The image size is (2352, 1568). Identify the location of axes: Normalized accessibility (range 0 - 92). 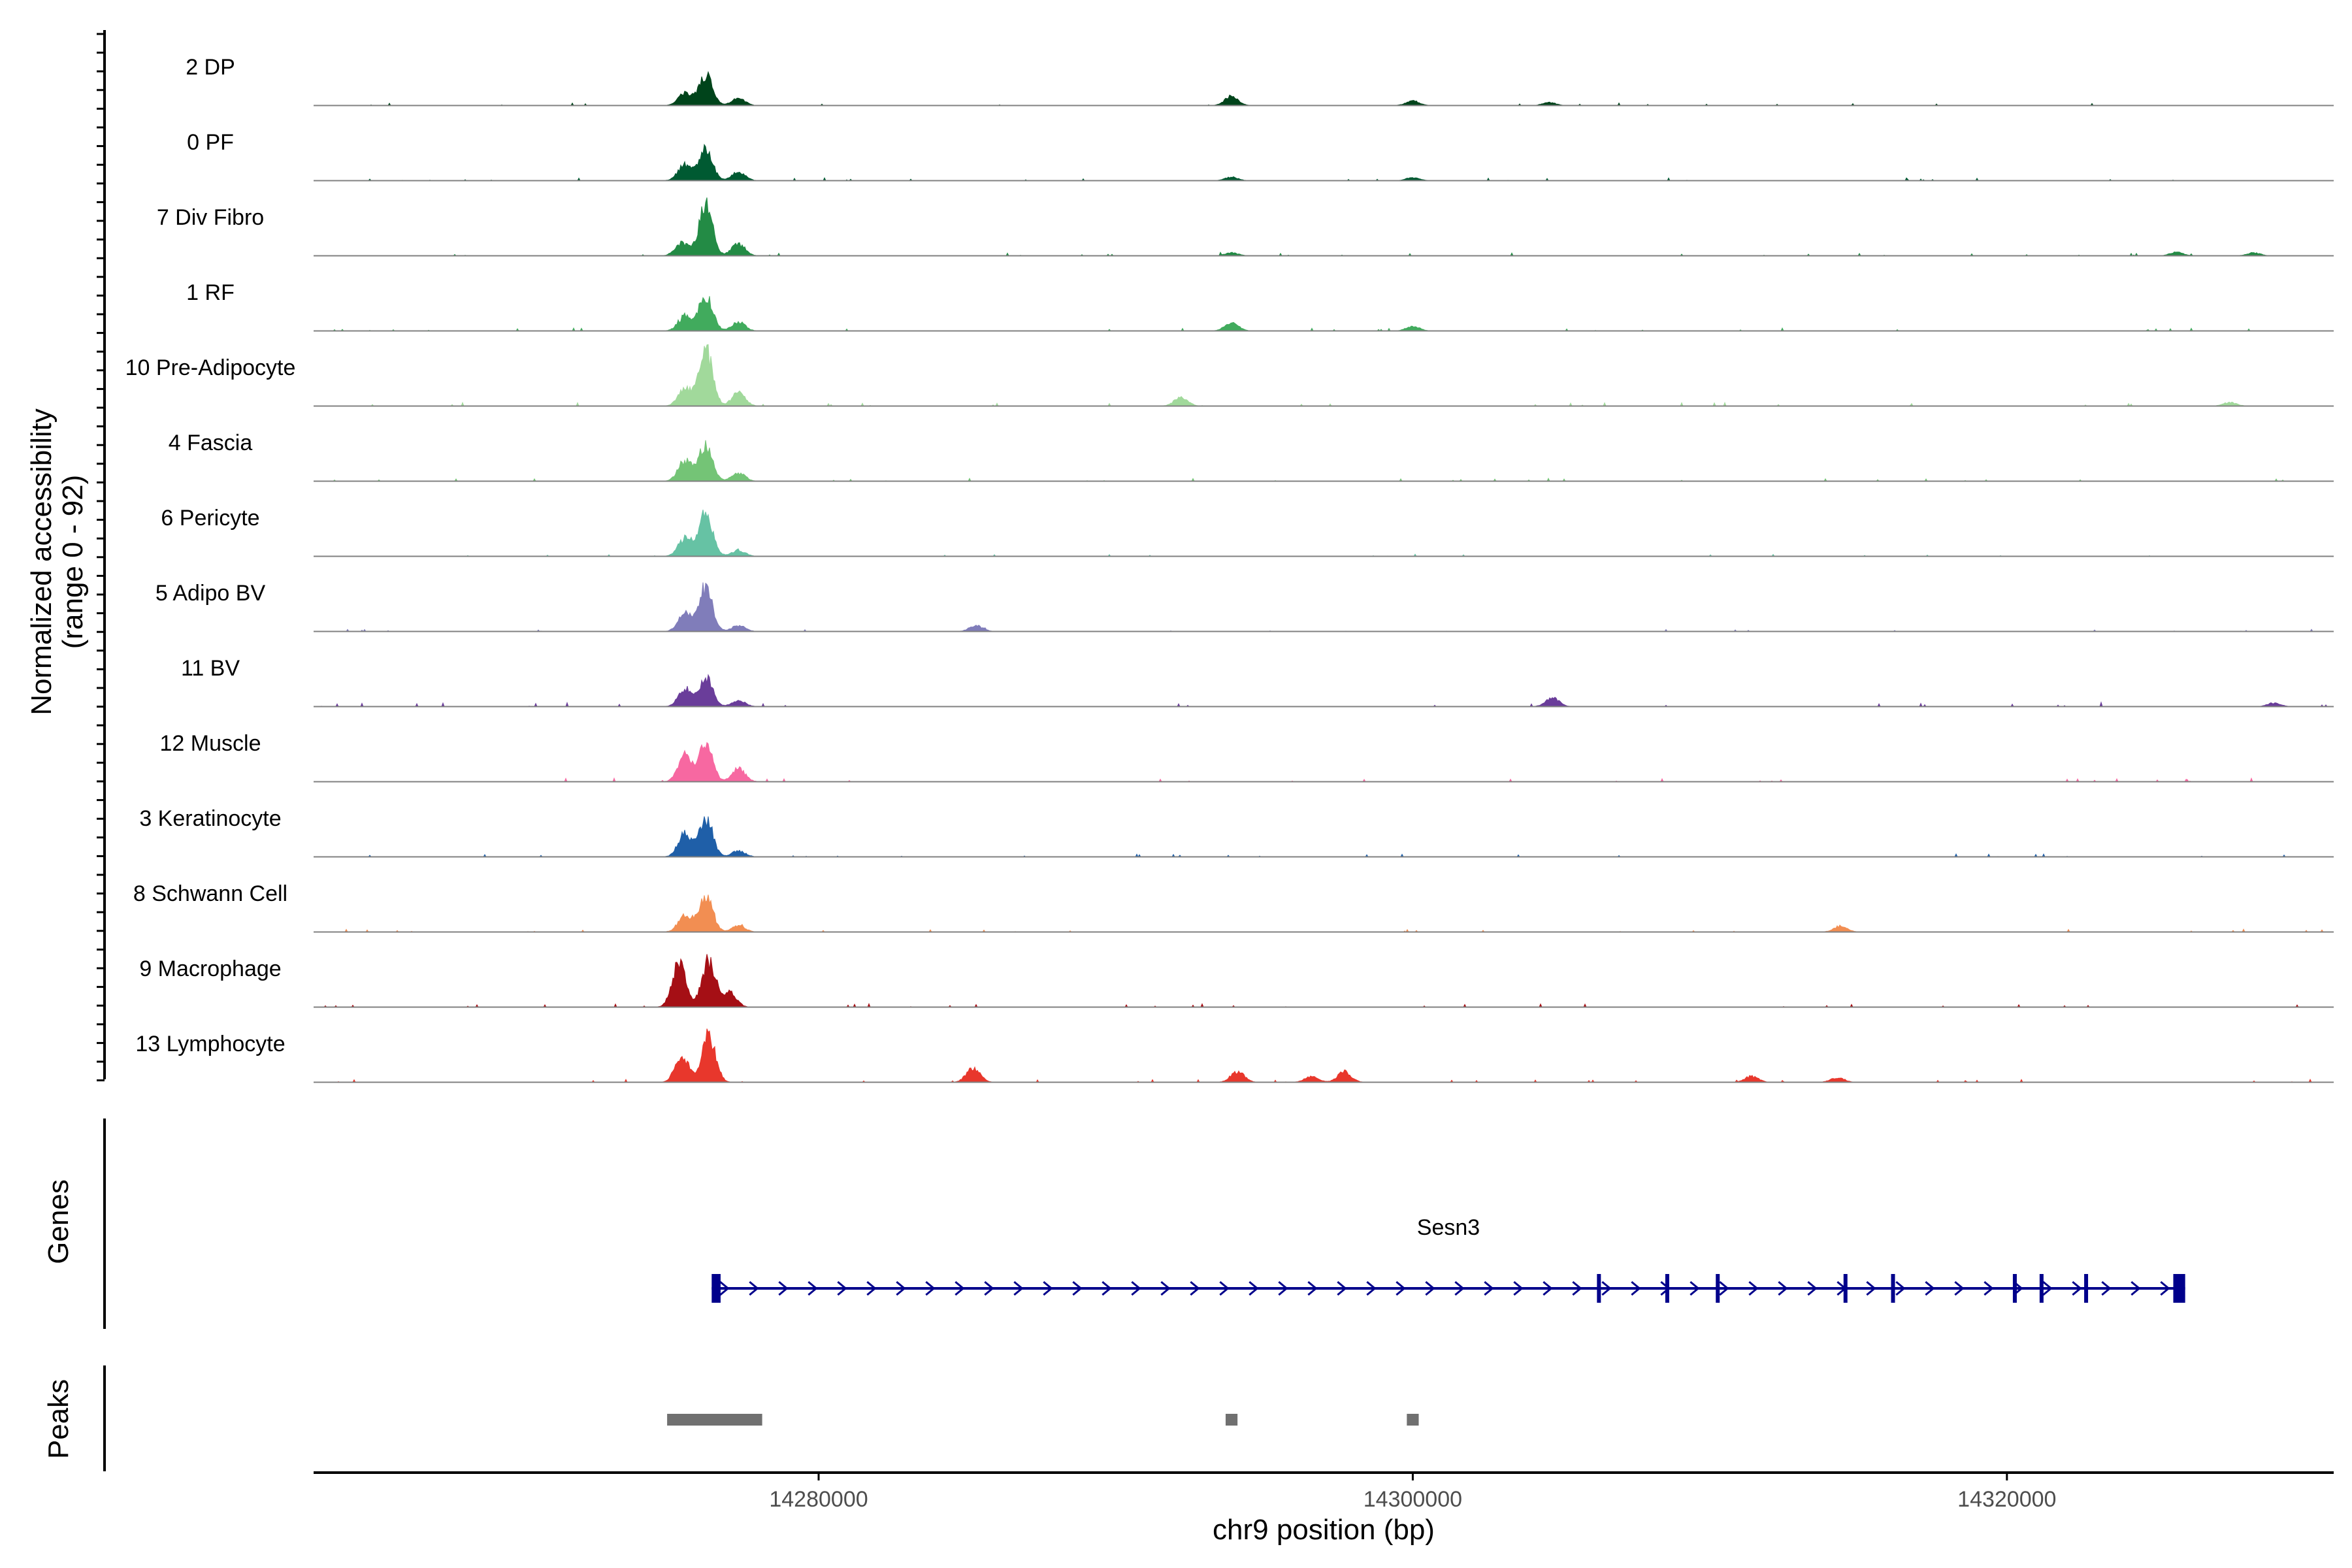
(65, 556).